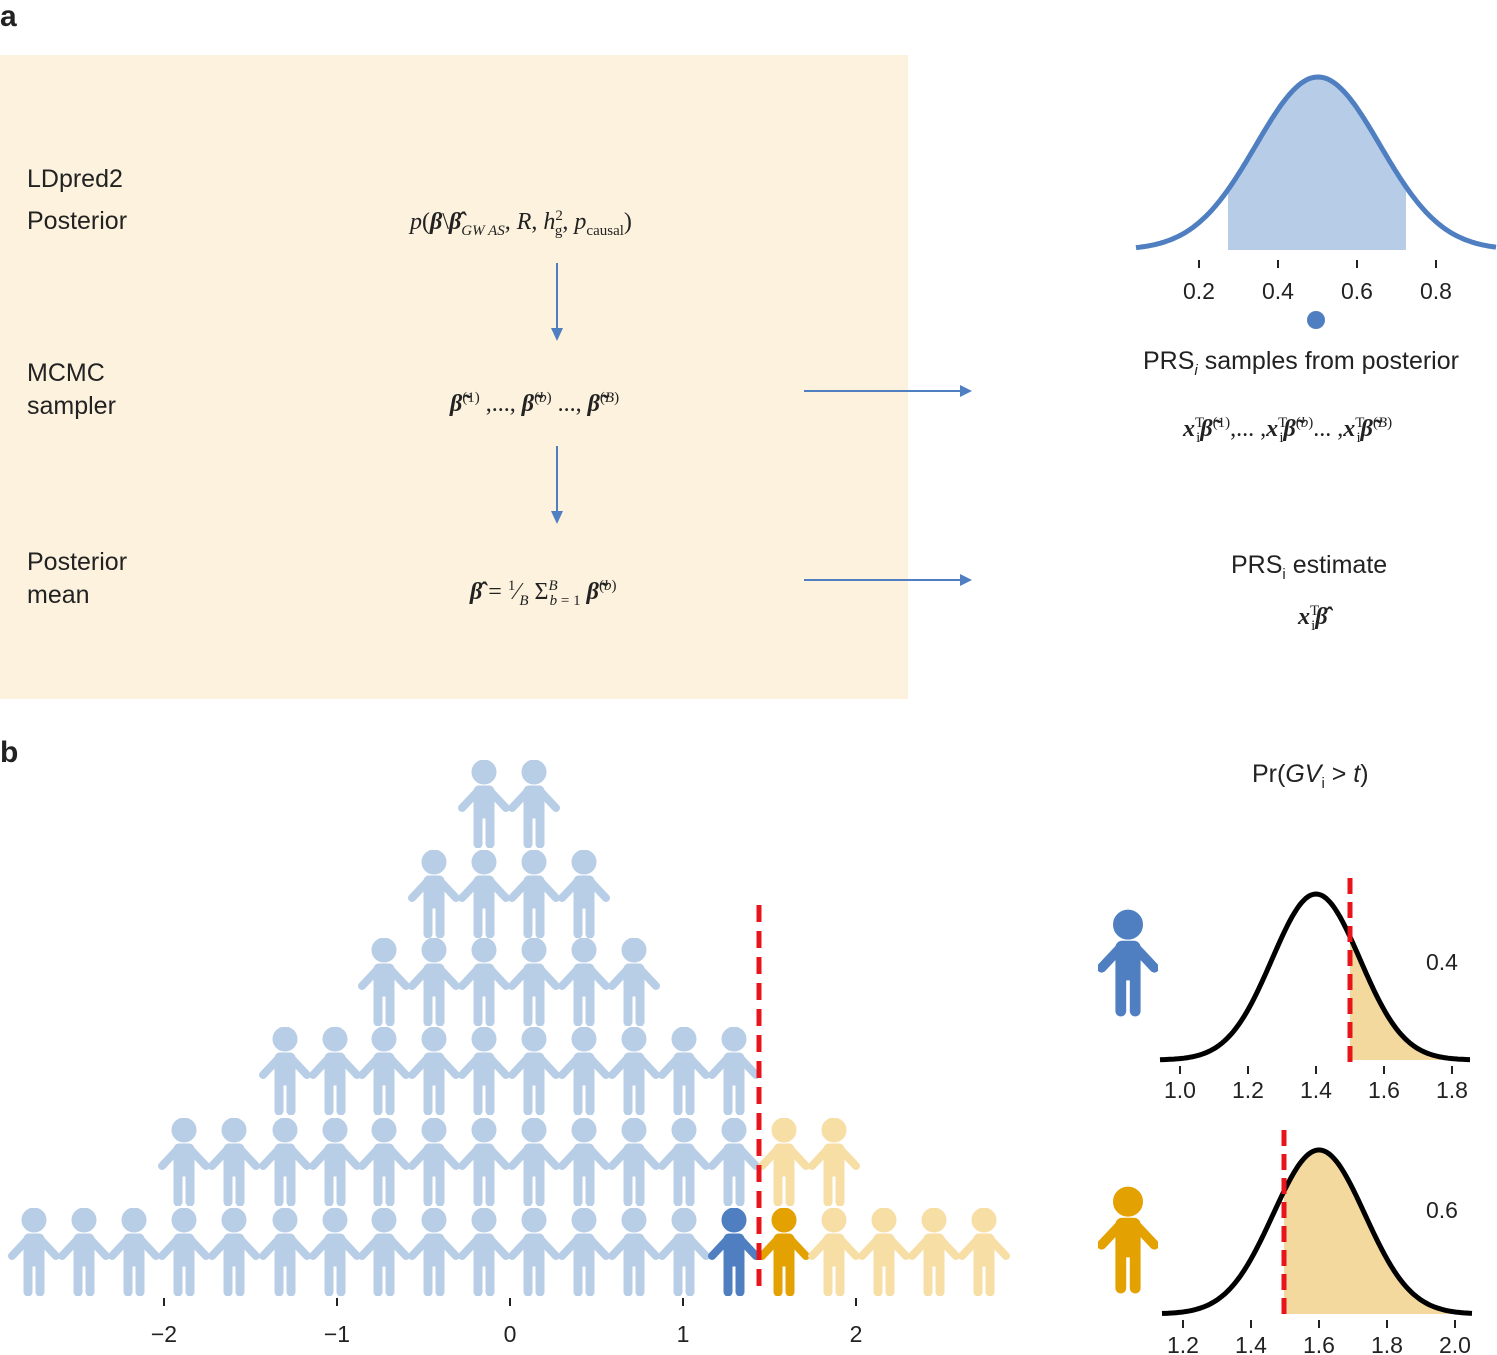  I want to click on posterior-tick-label: 0.6, so click(1357, 291).